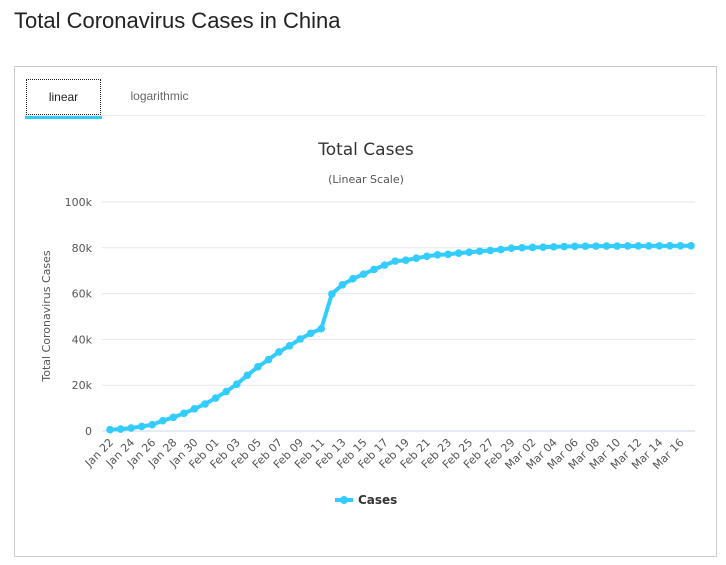  What do you see at coordinates (82, 385) in the screenshot?
I see `y-tick-label: 20k` at bounding box center [82, 385].